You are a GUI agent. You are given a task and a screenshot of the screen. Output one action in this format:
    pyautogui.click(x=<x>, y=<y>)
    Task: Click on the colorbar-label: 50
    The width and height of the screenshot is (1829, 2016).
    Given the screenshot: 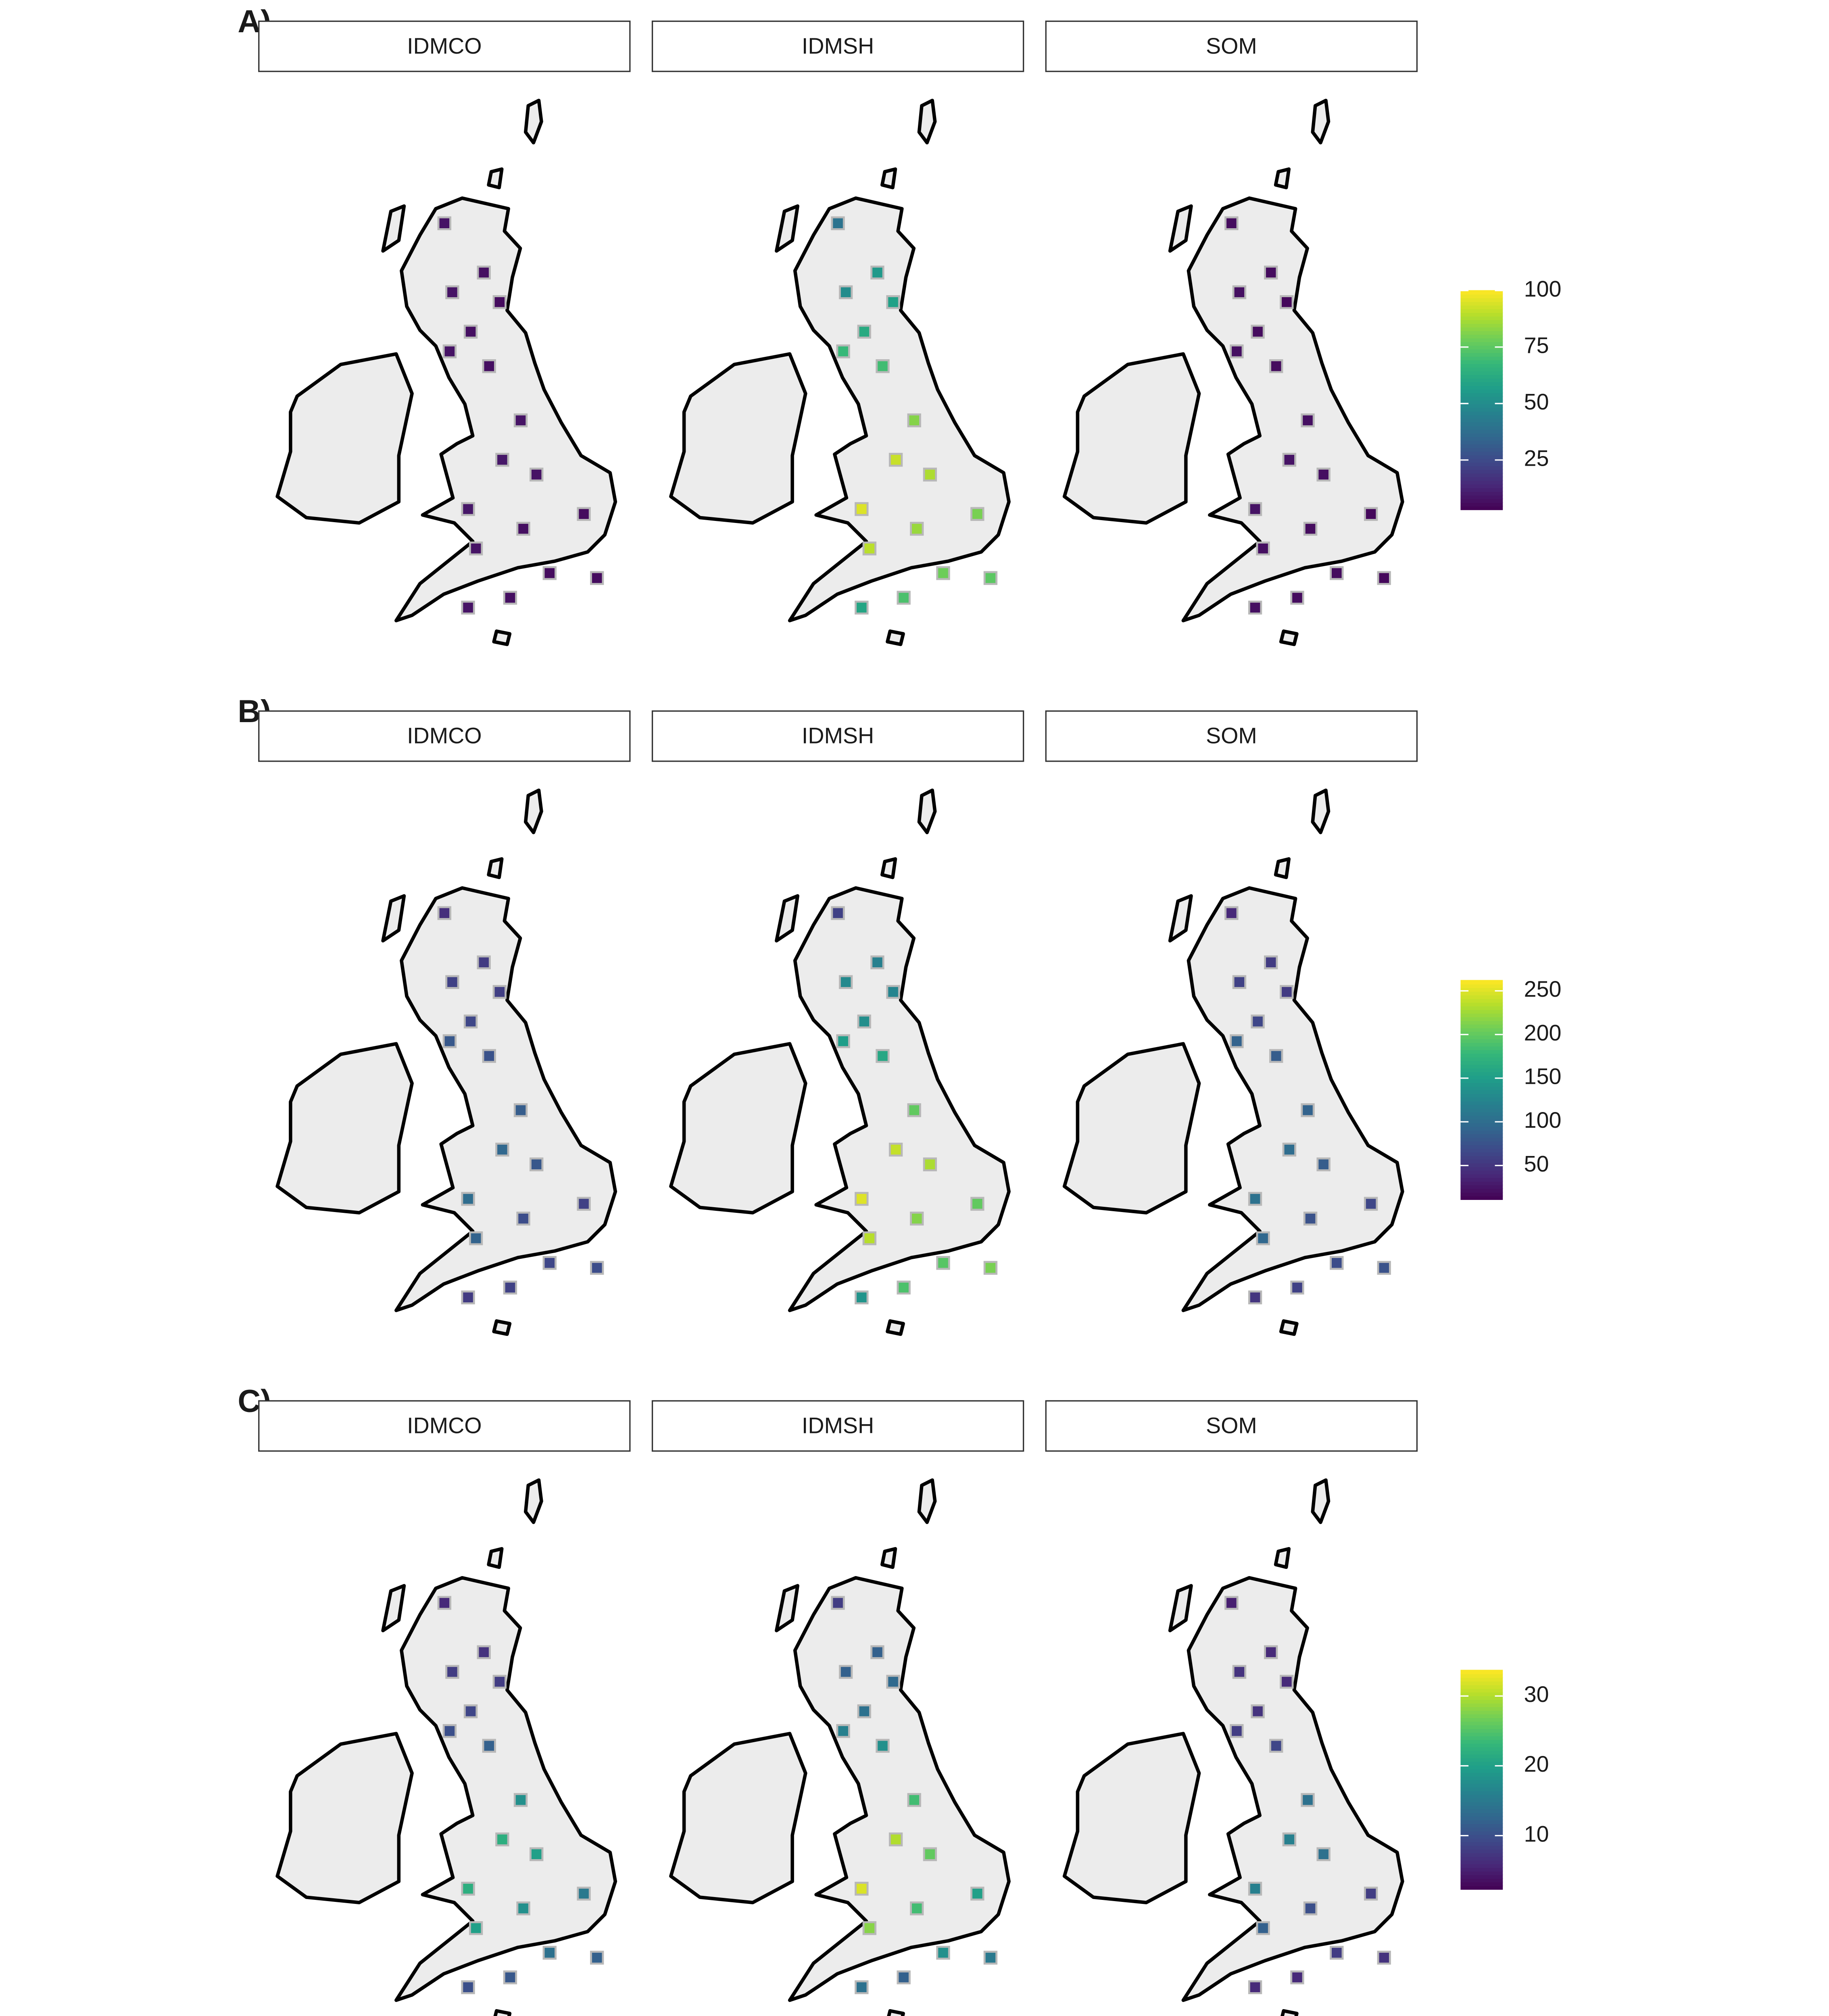 What is the action you would take?
    pyautogui.click(x=1536, y=1163)
    